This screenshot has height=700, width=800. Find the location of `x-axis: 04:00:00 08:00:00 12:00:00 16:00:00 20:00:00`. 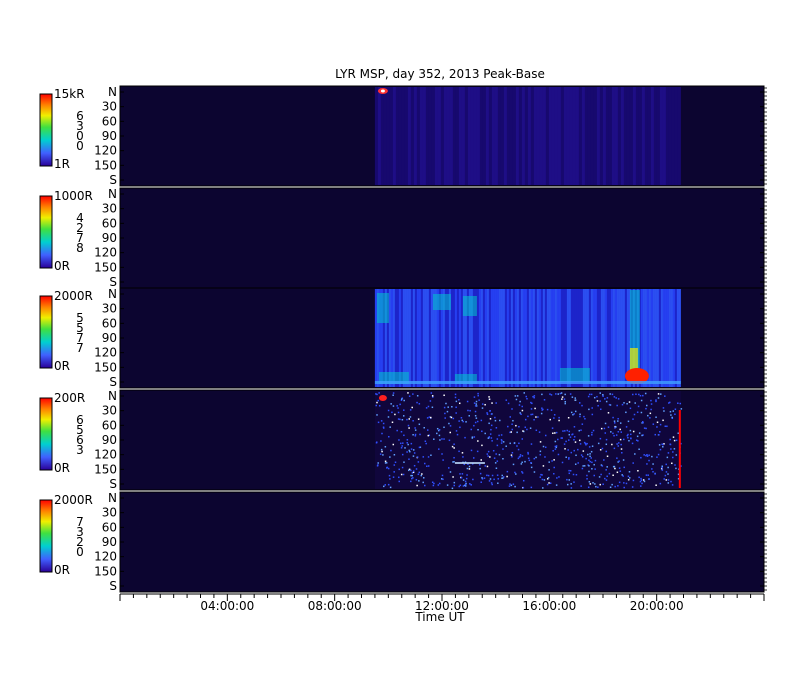

x-axis: 04:00:00 08:00:00 12:00:00 16:00:00 20:00:00 is located at coordinates (442, 603).